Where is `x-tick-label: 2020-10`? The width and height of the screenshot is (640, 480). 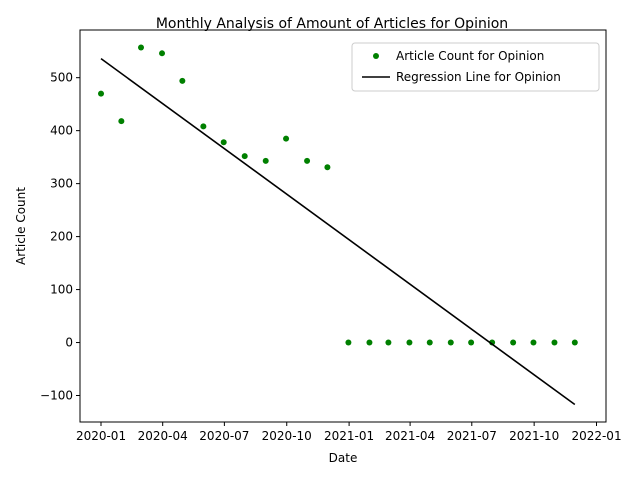
x-tick-label: 2020-10 is located at coordinates (287, 436).